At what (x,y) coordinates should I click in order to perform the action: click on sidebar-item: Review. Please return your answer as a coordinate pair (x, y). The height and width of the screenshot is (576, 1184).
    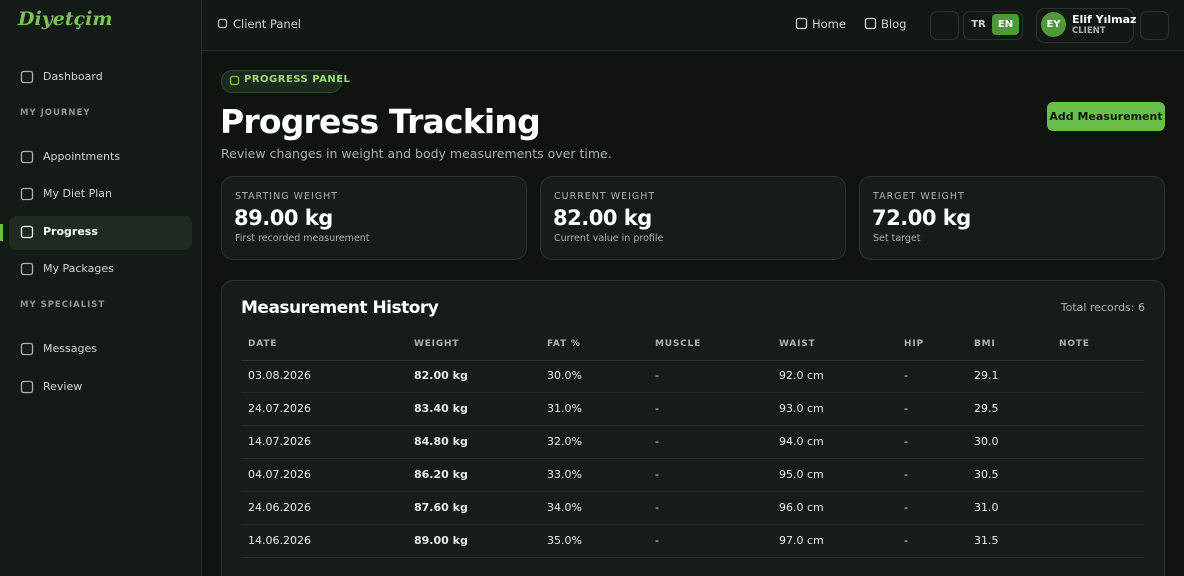
    Looking at the image, I should click on (63, 386).